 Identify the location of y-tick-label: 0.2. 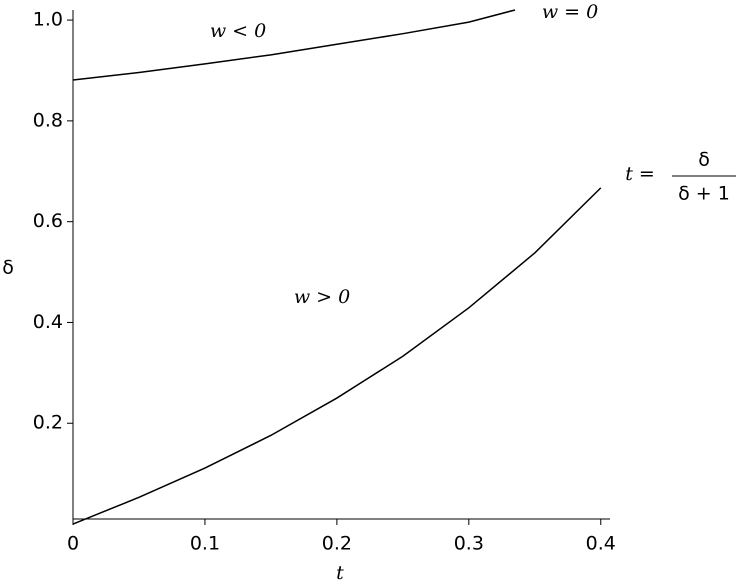
(48, 423).